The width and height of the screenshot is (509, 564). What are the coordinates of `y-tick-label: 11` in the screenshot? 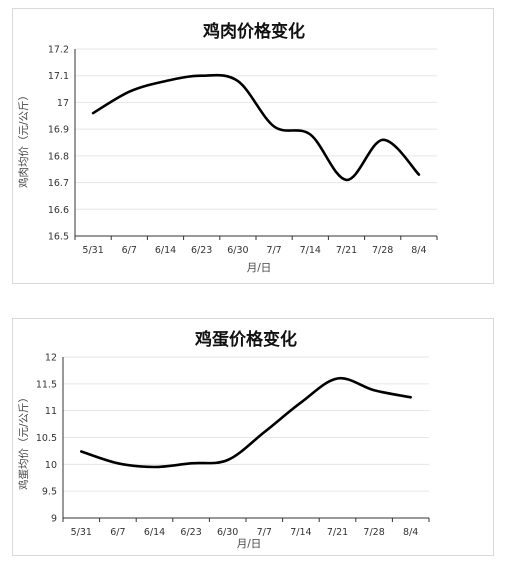 It's located at (51, 411).